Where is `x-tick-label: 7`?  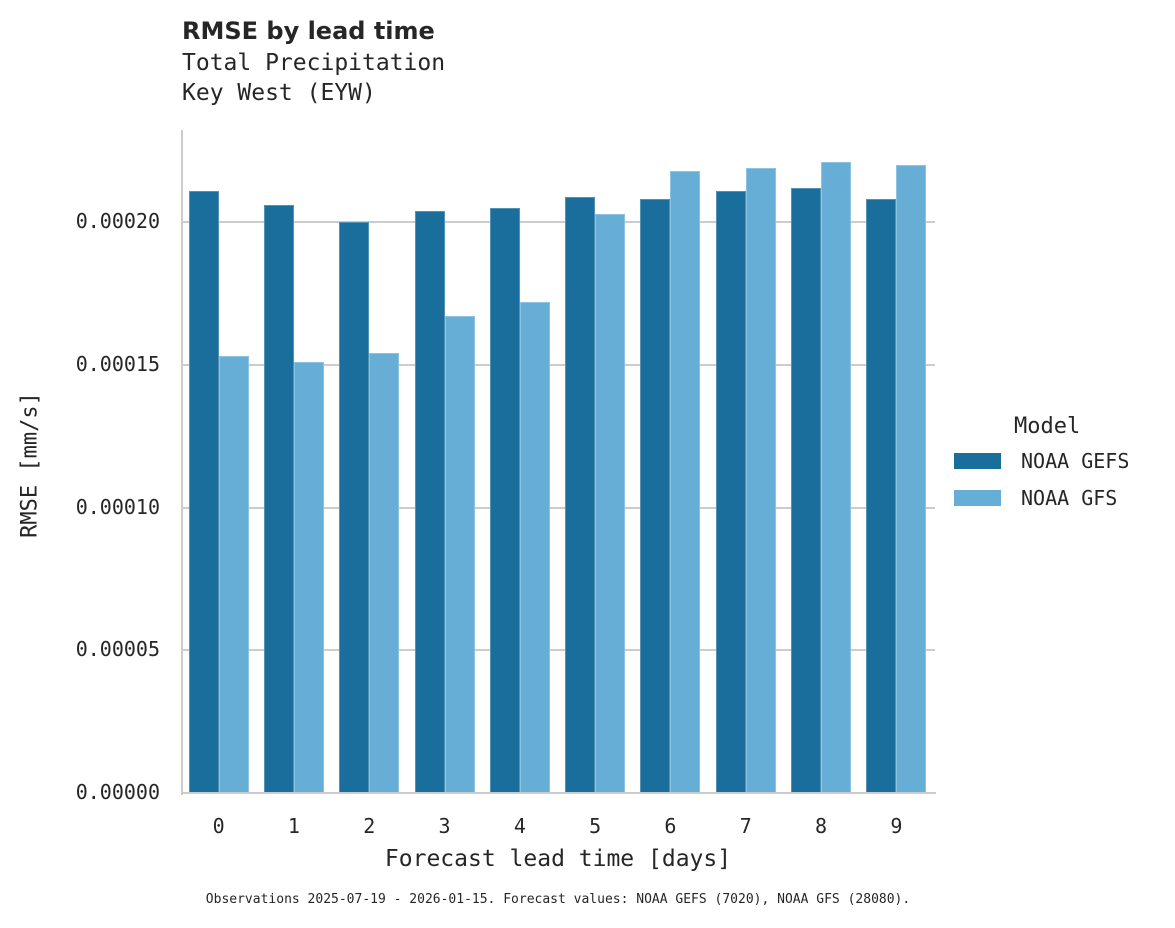
x-tick-label: 7 is located at coordinates (745, 826).